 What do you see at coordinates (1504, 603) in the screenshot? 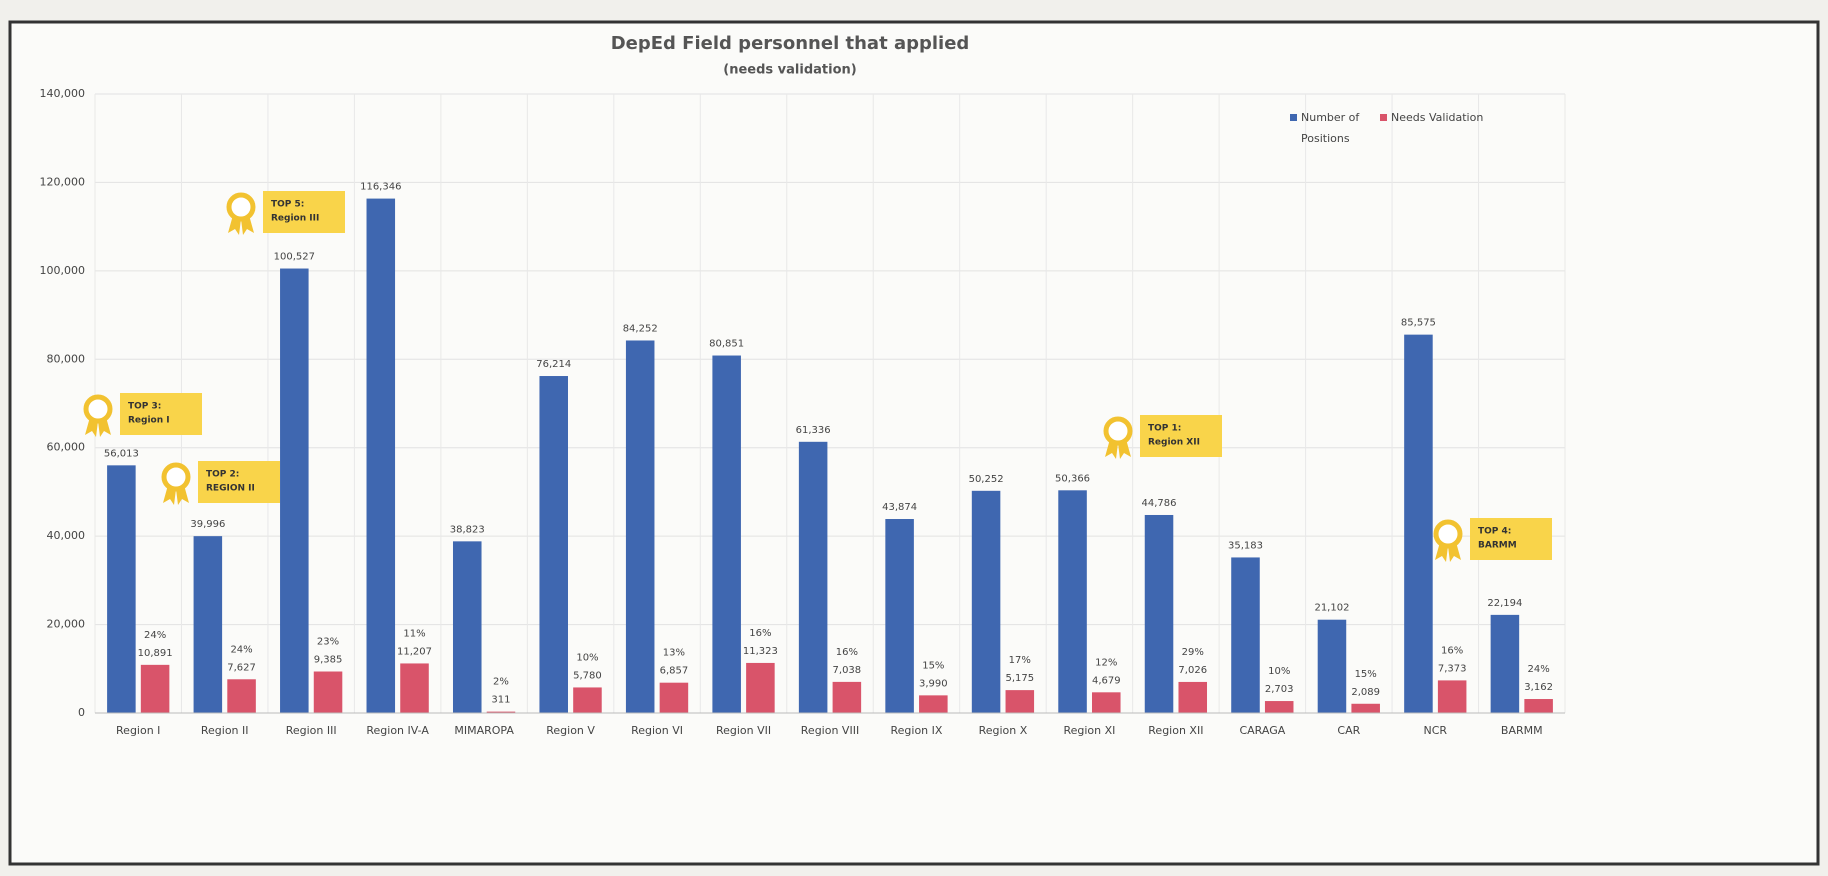
I see `value-label: 22,194` at bounding box center [1504, 603].